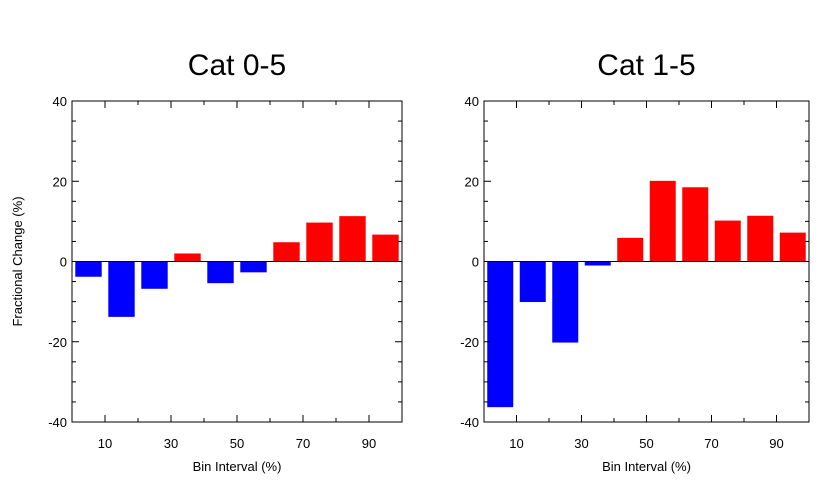 The image size is (830, 504). Describe the element at coordinates (237, 65) in the screenshot. I see `chart-title: Cat 0-5` at that location.